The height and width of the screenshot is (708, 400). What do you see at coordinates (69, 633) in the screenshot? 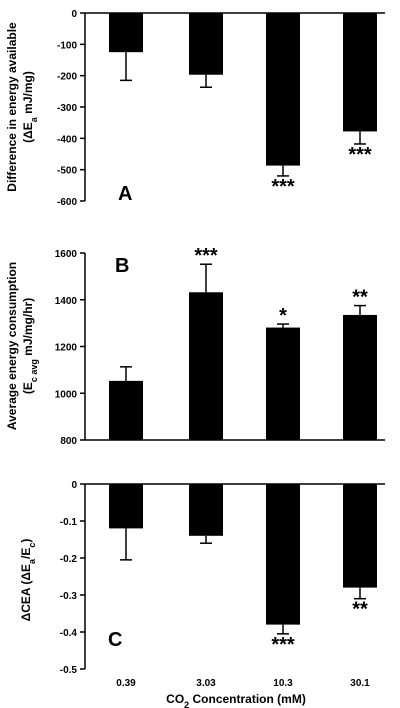
I see `y-tick-label: -0.4` at bounding box center [69, 633].